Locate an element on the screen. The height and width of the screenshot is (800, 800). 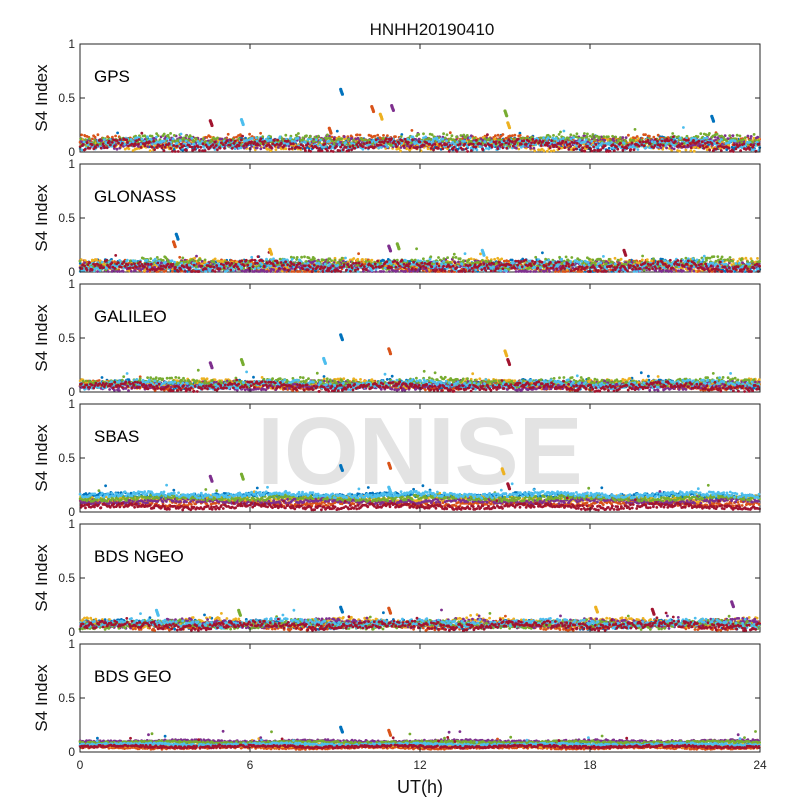
axes-box is located at coordinates (420, 218).